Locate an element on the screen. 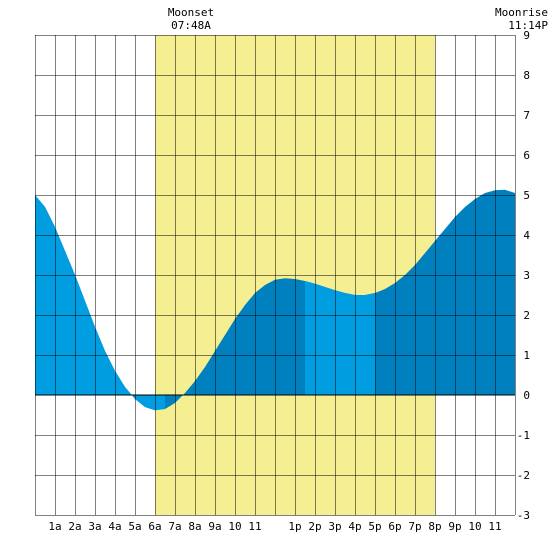 The width and height of the screenshot is (550, 550). x-tick-label: 6a is located at coordinates (154, 526).